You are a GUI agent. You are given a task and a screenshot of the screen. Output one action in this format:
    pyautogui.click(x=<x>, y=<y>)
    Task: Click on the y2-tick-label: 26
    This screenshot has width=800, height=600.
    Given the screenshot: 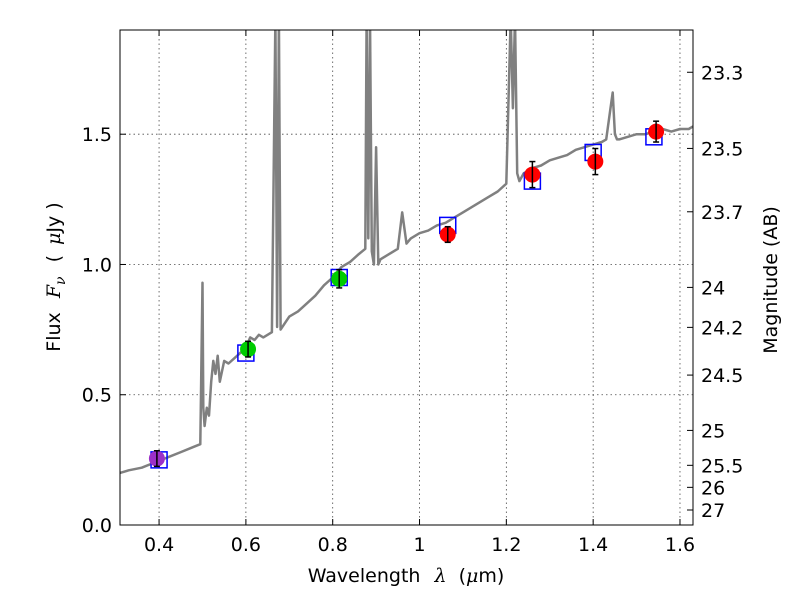 What is the action you would take?
    pyautogui.click(x=713, y=488)
    